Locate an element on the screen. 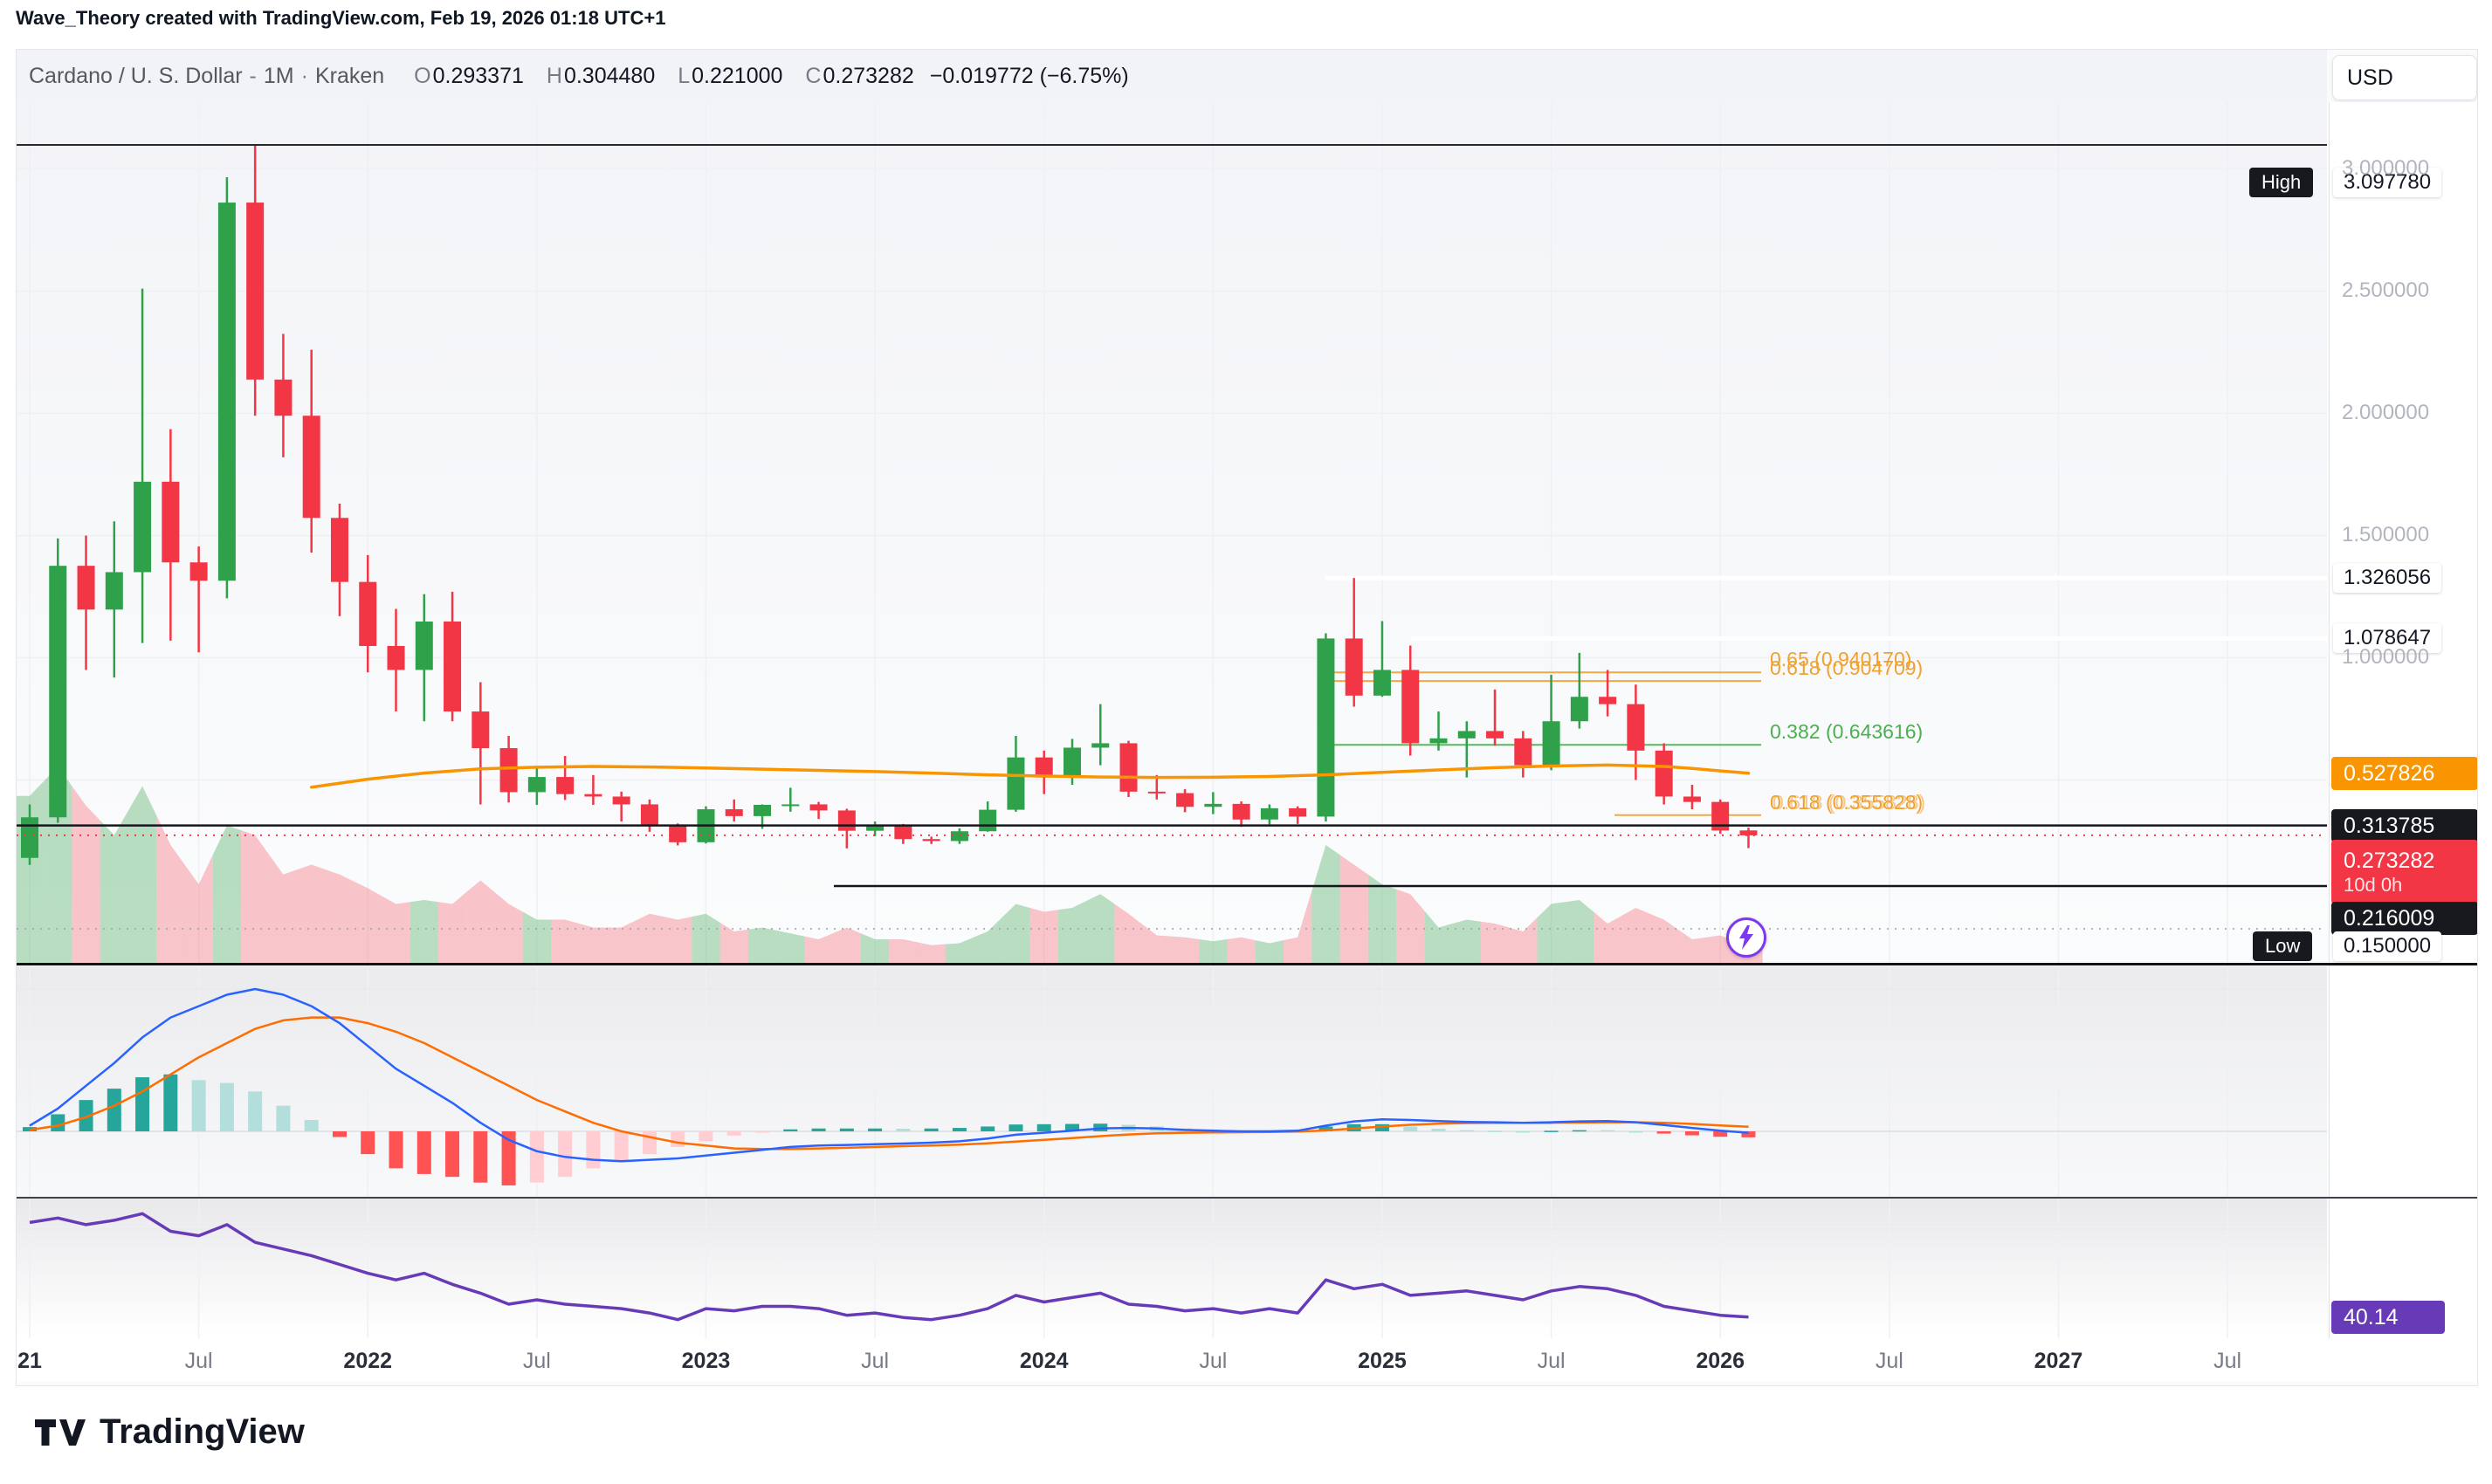  fib-level-label: 0.65 (0.940170) is located at coordinates (1841, 659).